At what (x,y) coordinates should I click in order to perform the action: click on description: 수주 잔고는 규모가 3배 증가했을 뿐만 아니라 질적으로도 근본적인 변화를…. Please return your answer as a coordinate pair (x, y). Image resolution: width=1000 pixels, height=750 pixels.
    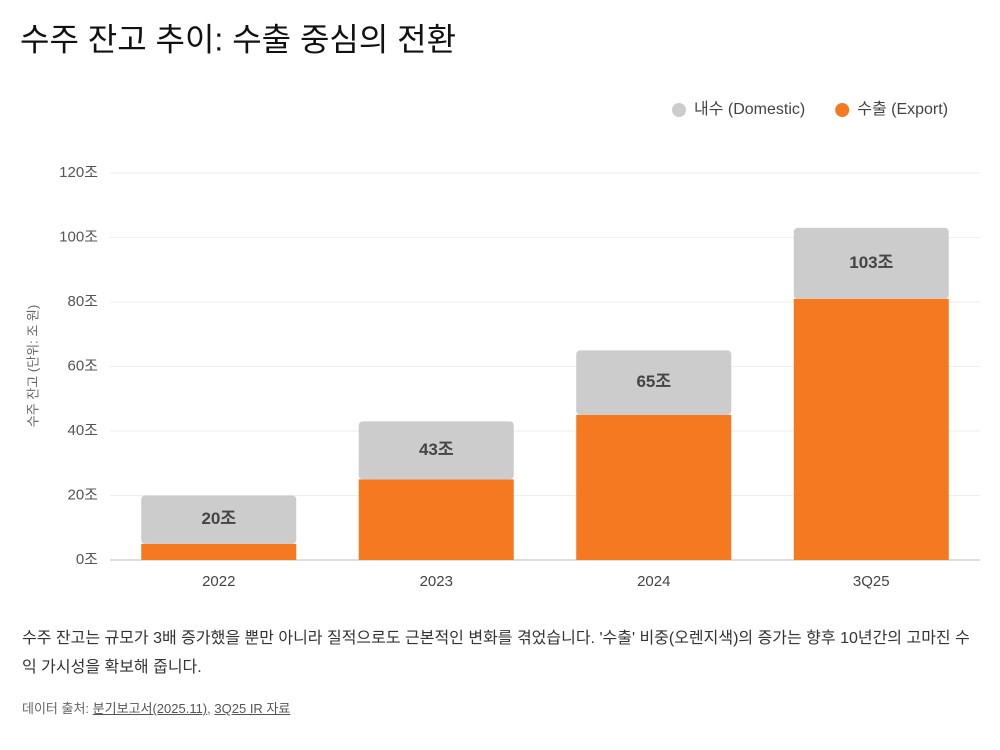
    Looking at the image, I should click on (496, 653).